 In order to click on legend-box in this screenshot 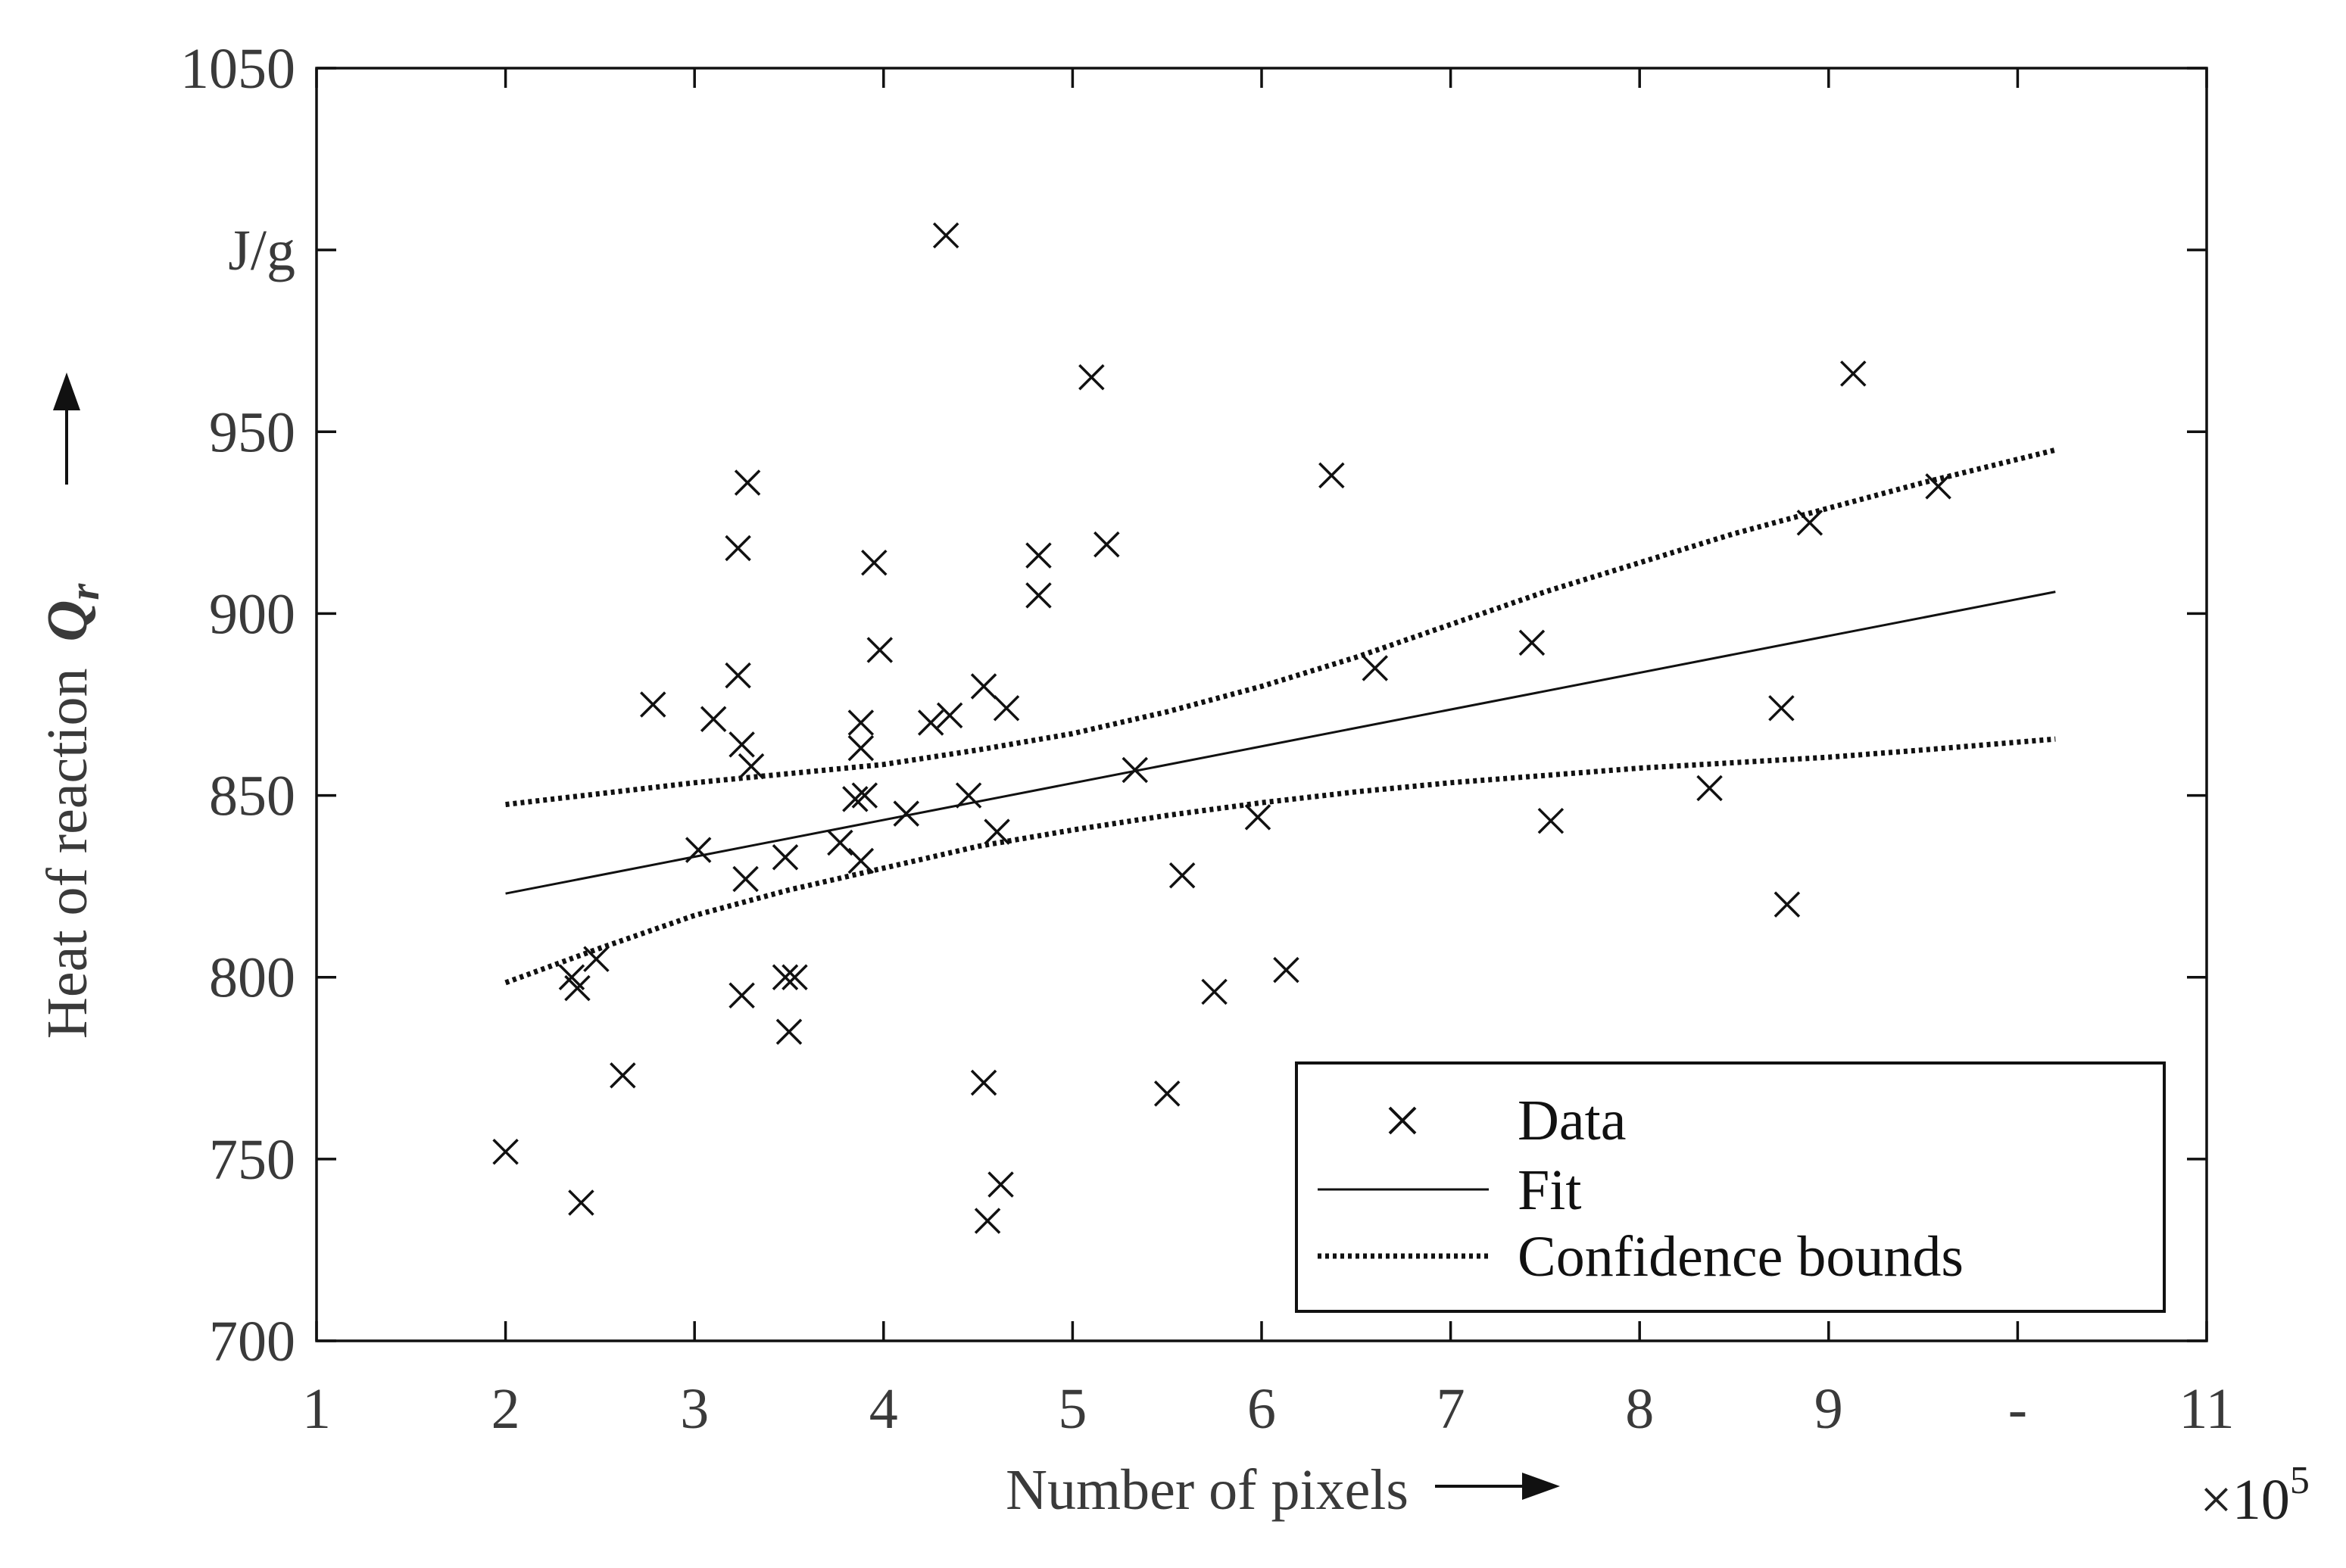, I will do `click(1730, 1187)`.